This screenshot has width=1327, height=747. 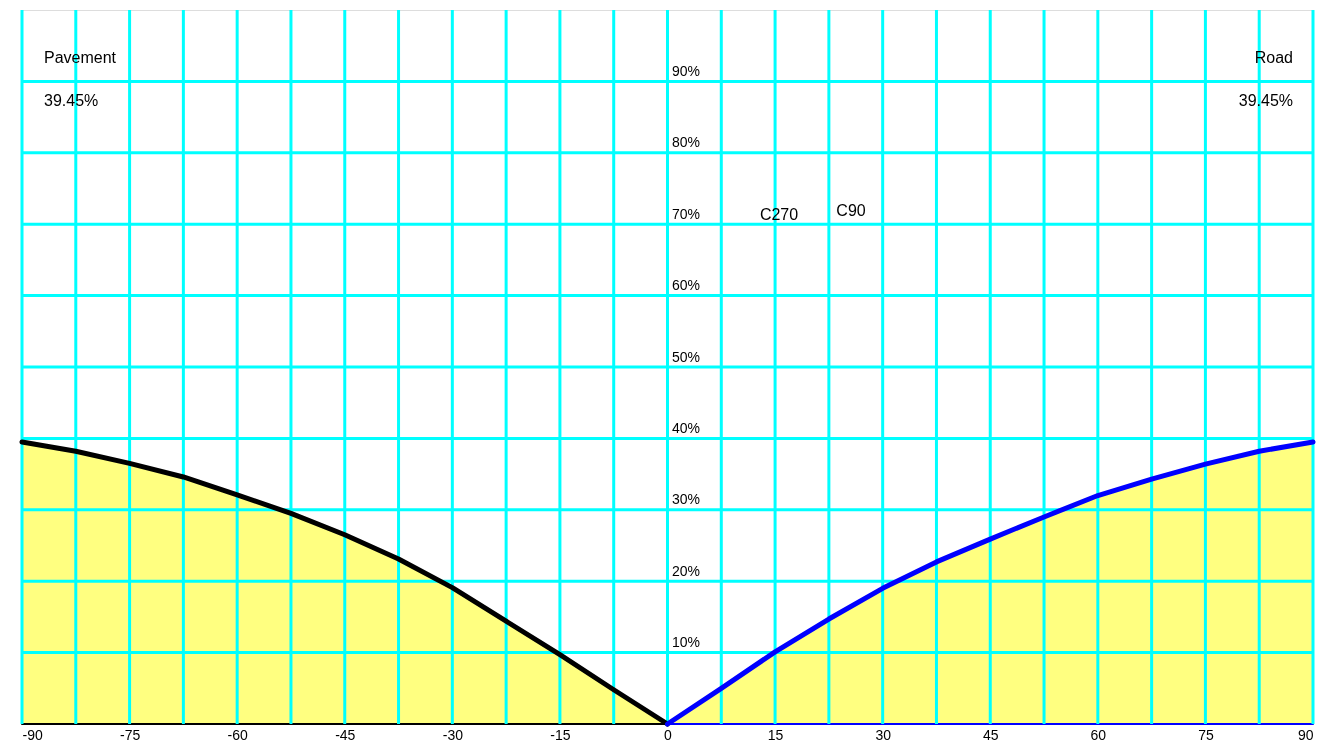 What do you see at coordinates (851, 210) in the screenshot?
I see `annotation: C90` at bounding box center [851, 210].